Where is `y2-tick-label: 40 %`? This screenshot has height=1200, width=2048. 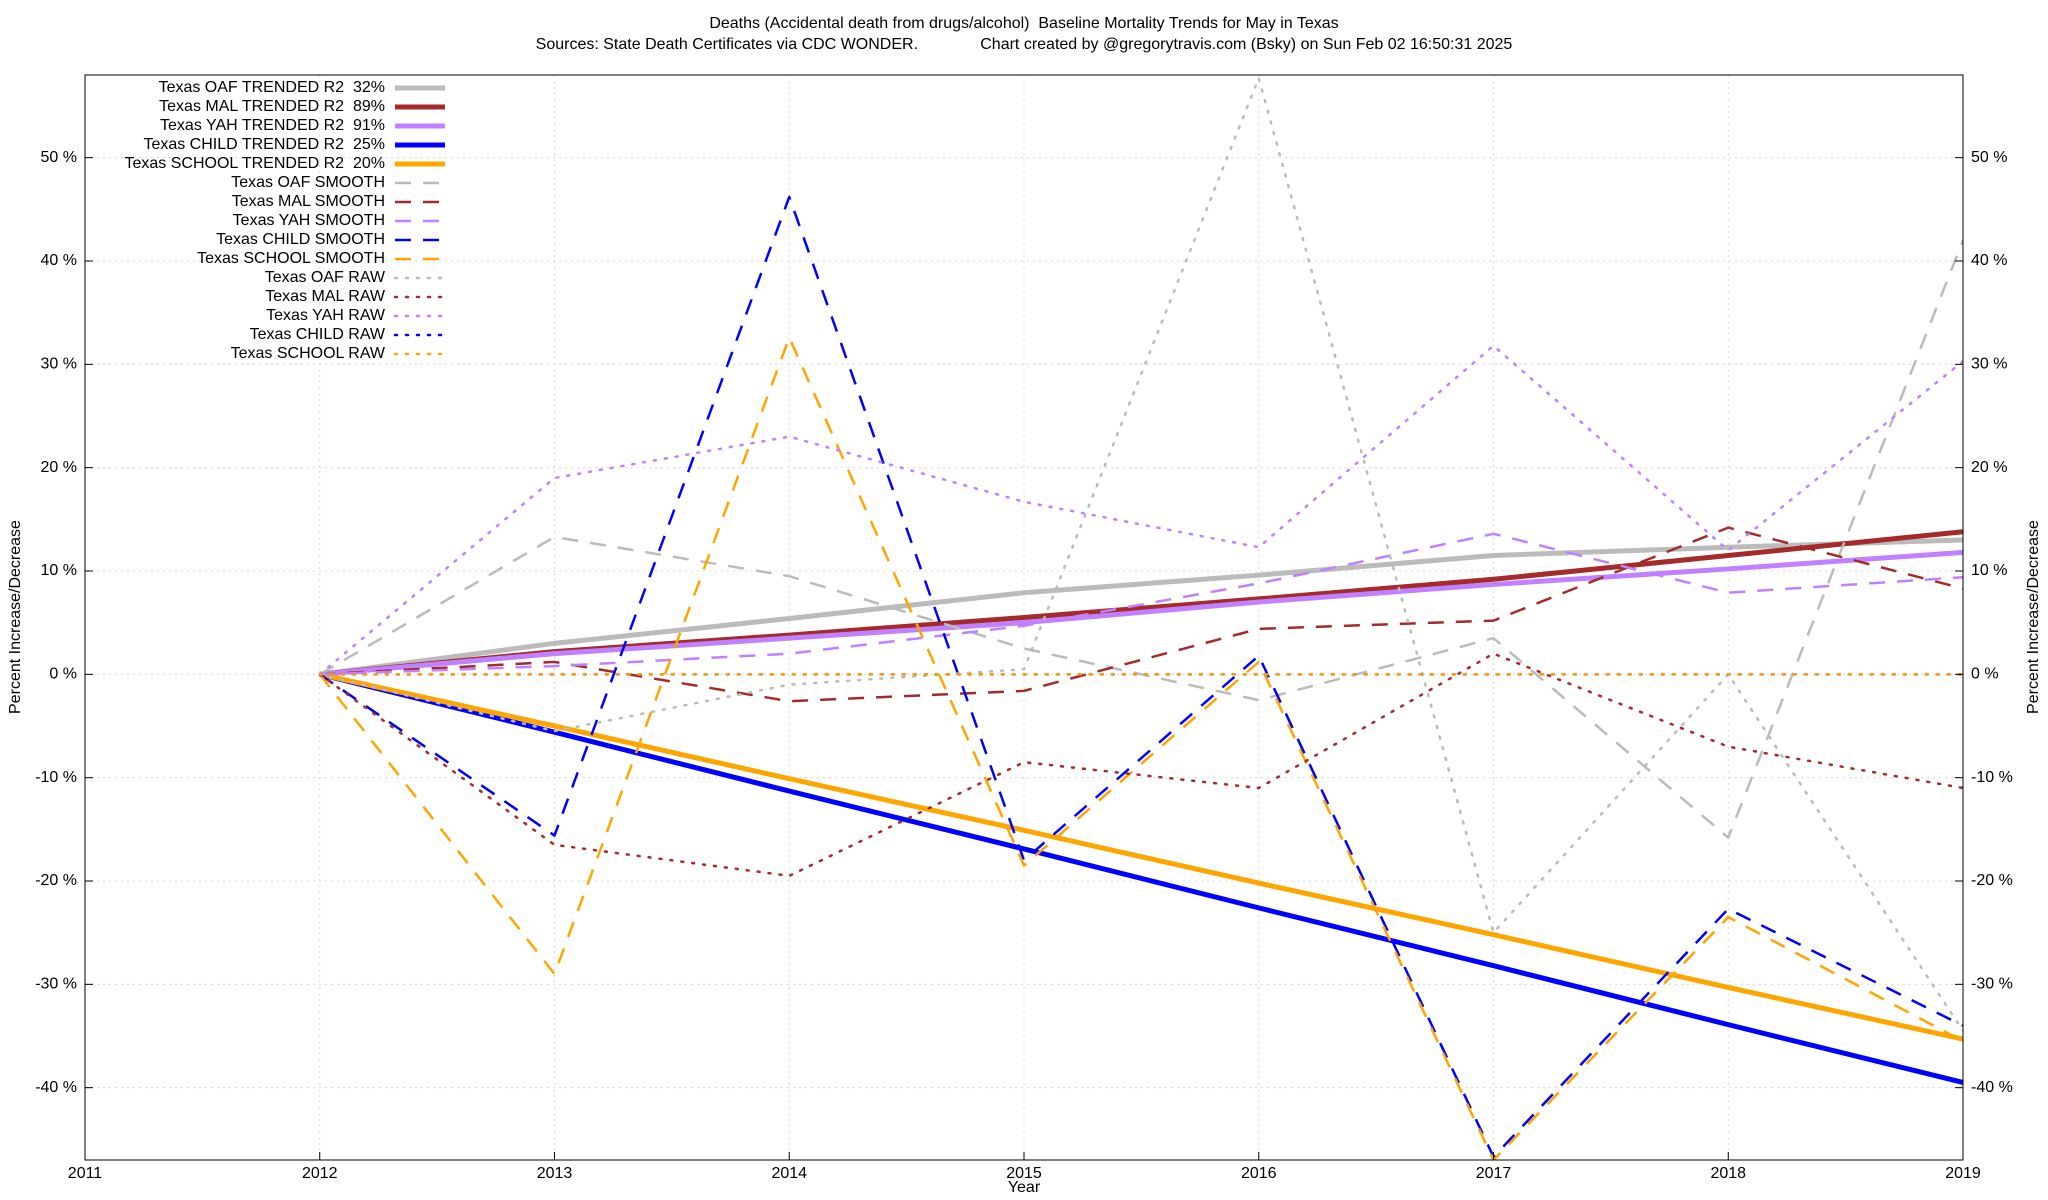 y2-tick-label: 40 % is located at coordinates (1989, 260).